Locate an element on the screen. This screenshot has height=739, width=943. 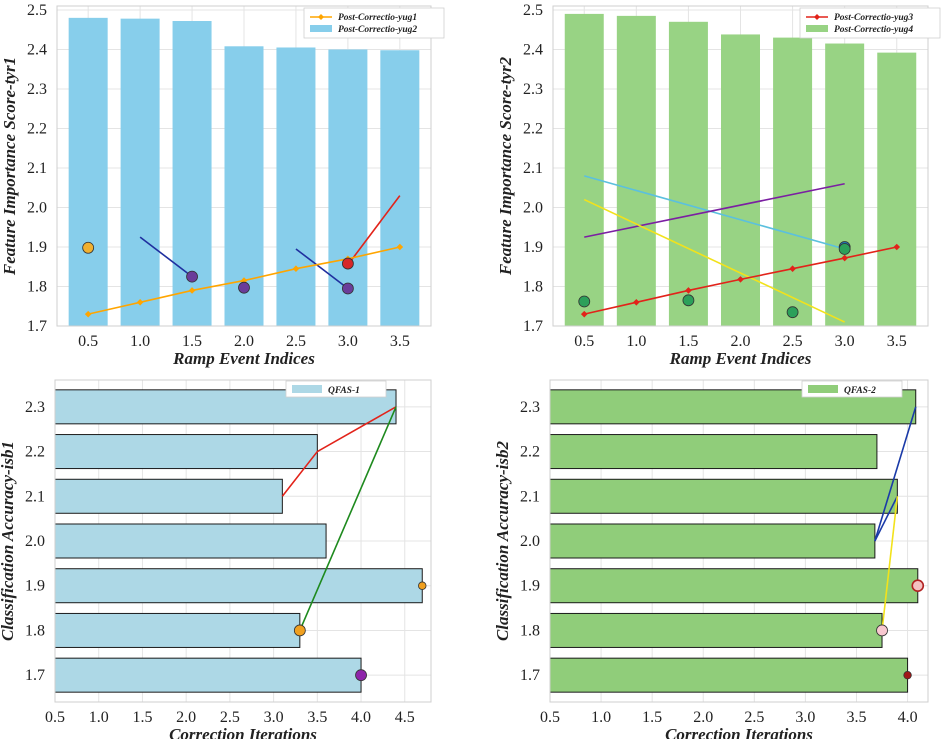
y-tick-label: 2.4 is located at coordinates (533, 49).